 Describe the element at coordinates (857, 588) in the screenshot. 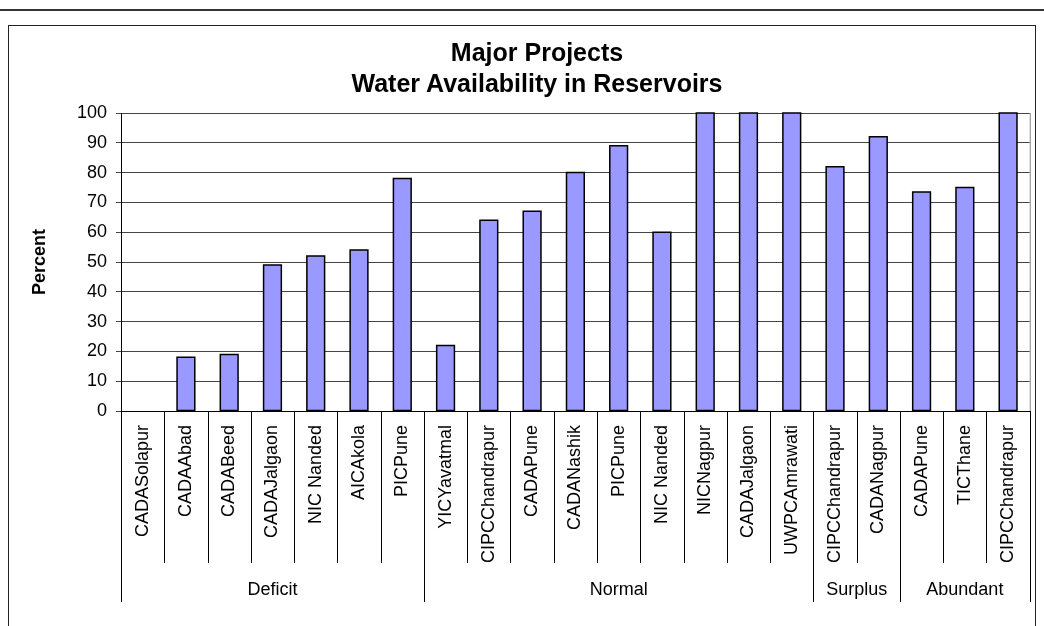

I see `text: Surplus` at that location.